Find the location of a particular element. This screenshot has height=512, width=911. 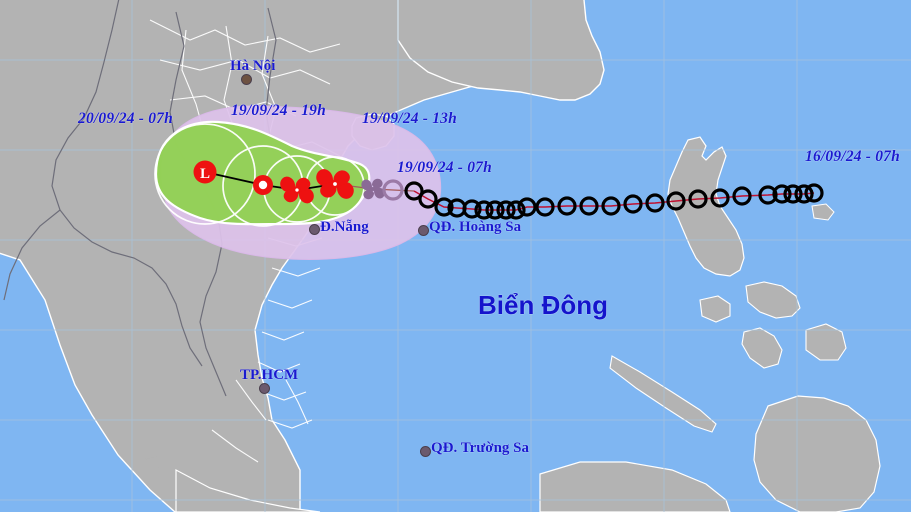

land-luzon is located at coordinates (706, 206).